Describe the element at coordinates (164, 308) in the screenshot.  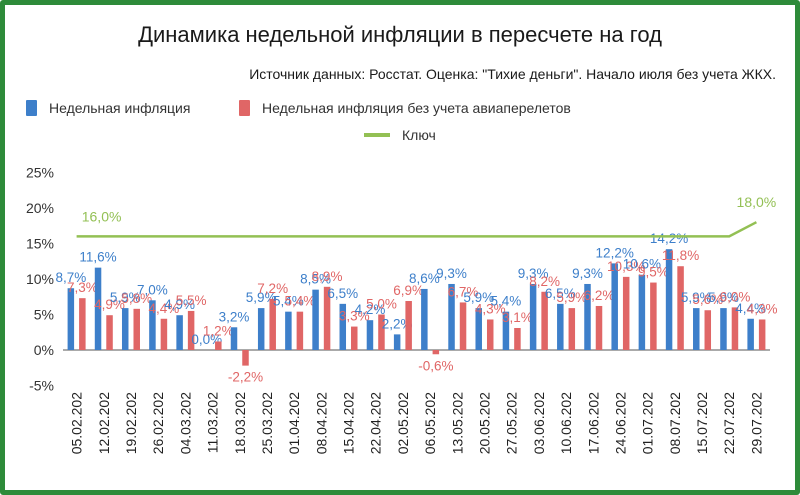
I see `data-label-ex-air: 4,4%` at that location.